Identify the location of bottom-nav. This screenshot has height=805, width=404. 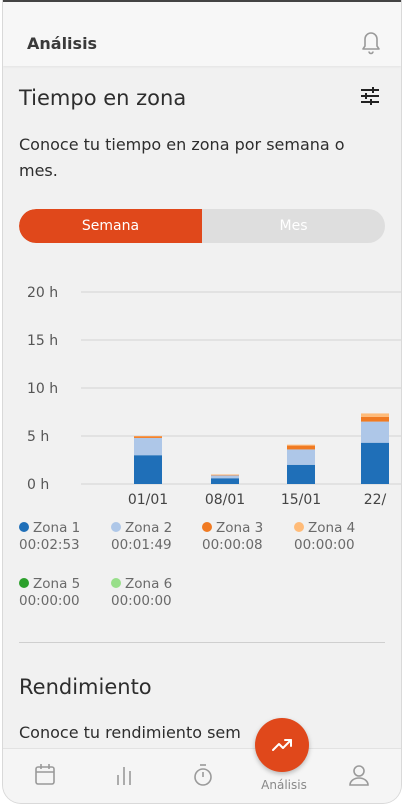
(202, 775).